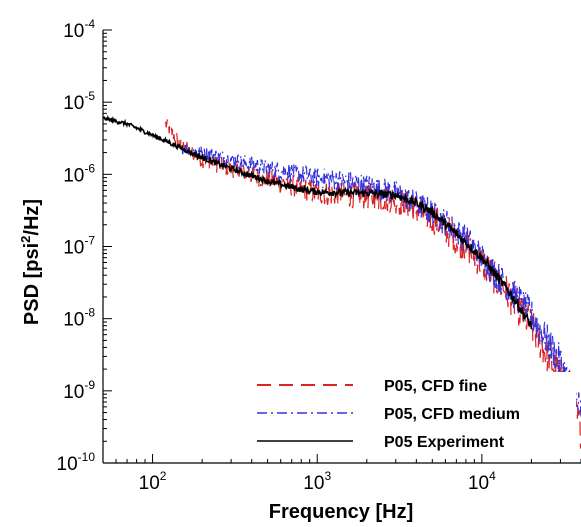  What do you see at coordinates (79, 101) in the screenshot?
I see `y-tick-label: 10⁻⁵` at bounding box center [79, 101].